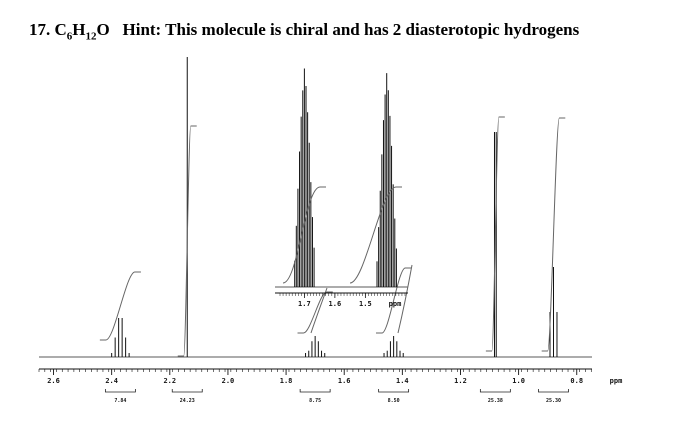 The image size is (700, 422). What do you see at coordinates (365, 304) in the screenshot?
I see `inset-tick-label: 1.5` at bounding box center [365, 304].